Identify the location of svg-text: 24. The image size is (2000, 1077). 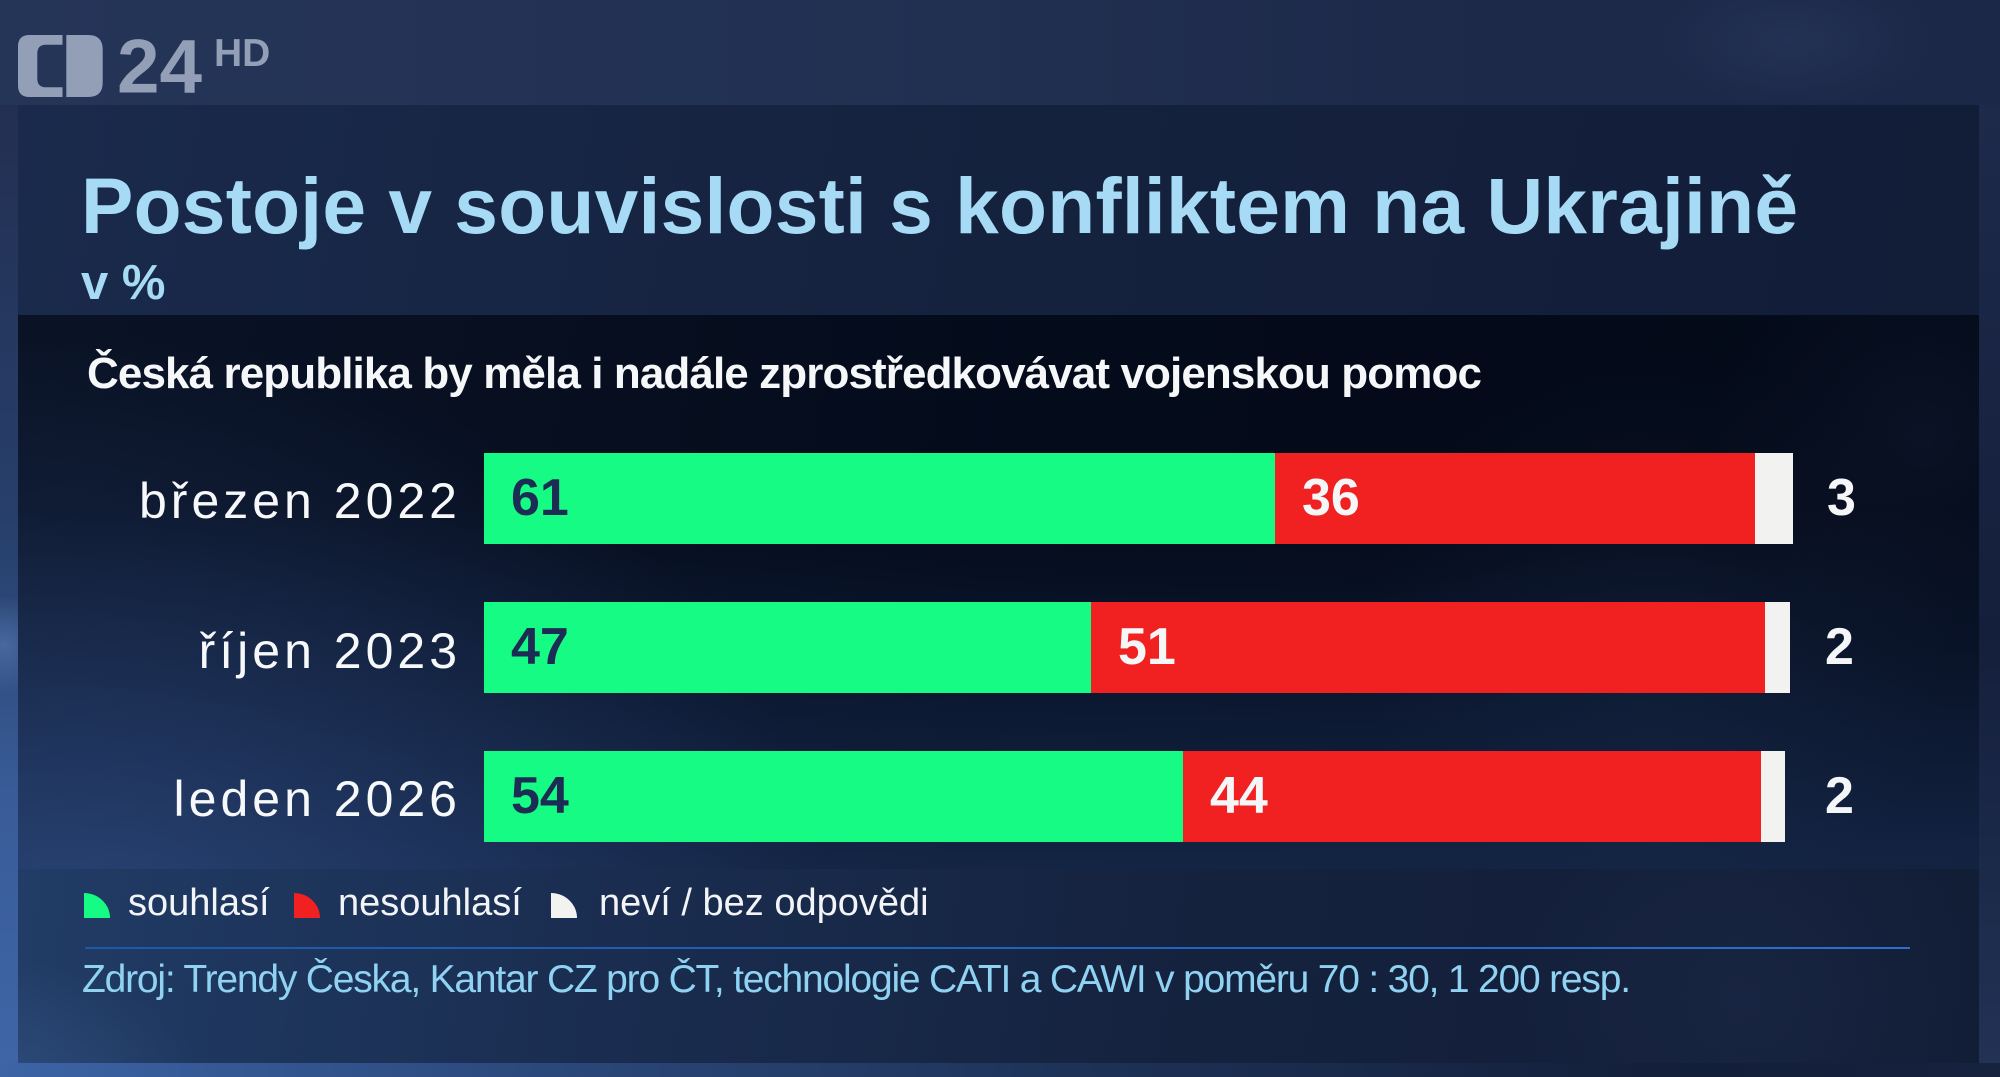
(160, 66).